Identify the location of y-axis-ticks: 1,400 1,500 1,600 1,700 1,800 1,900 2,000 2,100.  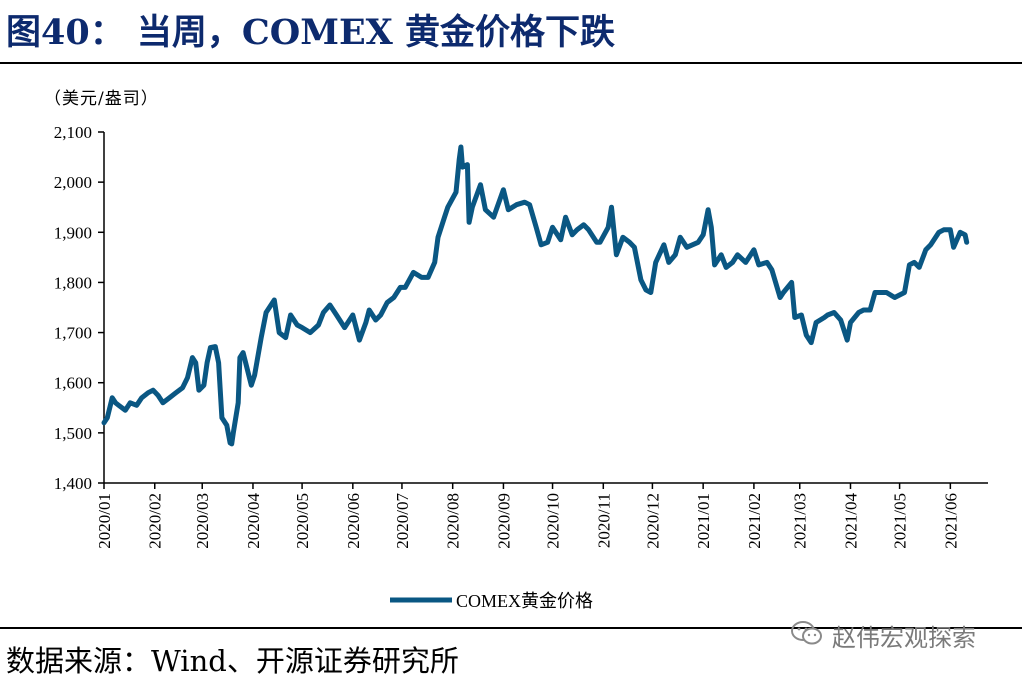
(79, 308).